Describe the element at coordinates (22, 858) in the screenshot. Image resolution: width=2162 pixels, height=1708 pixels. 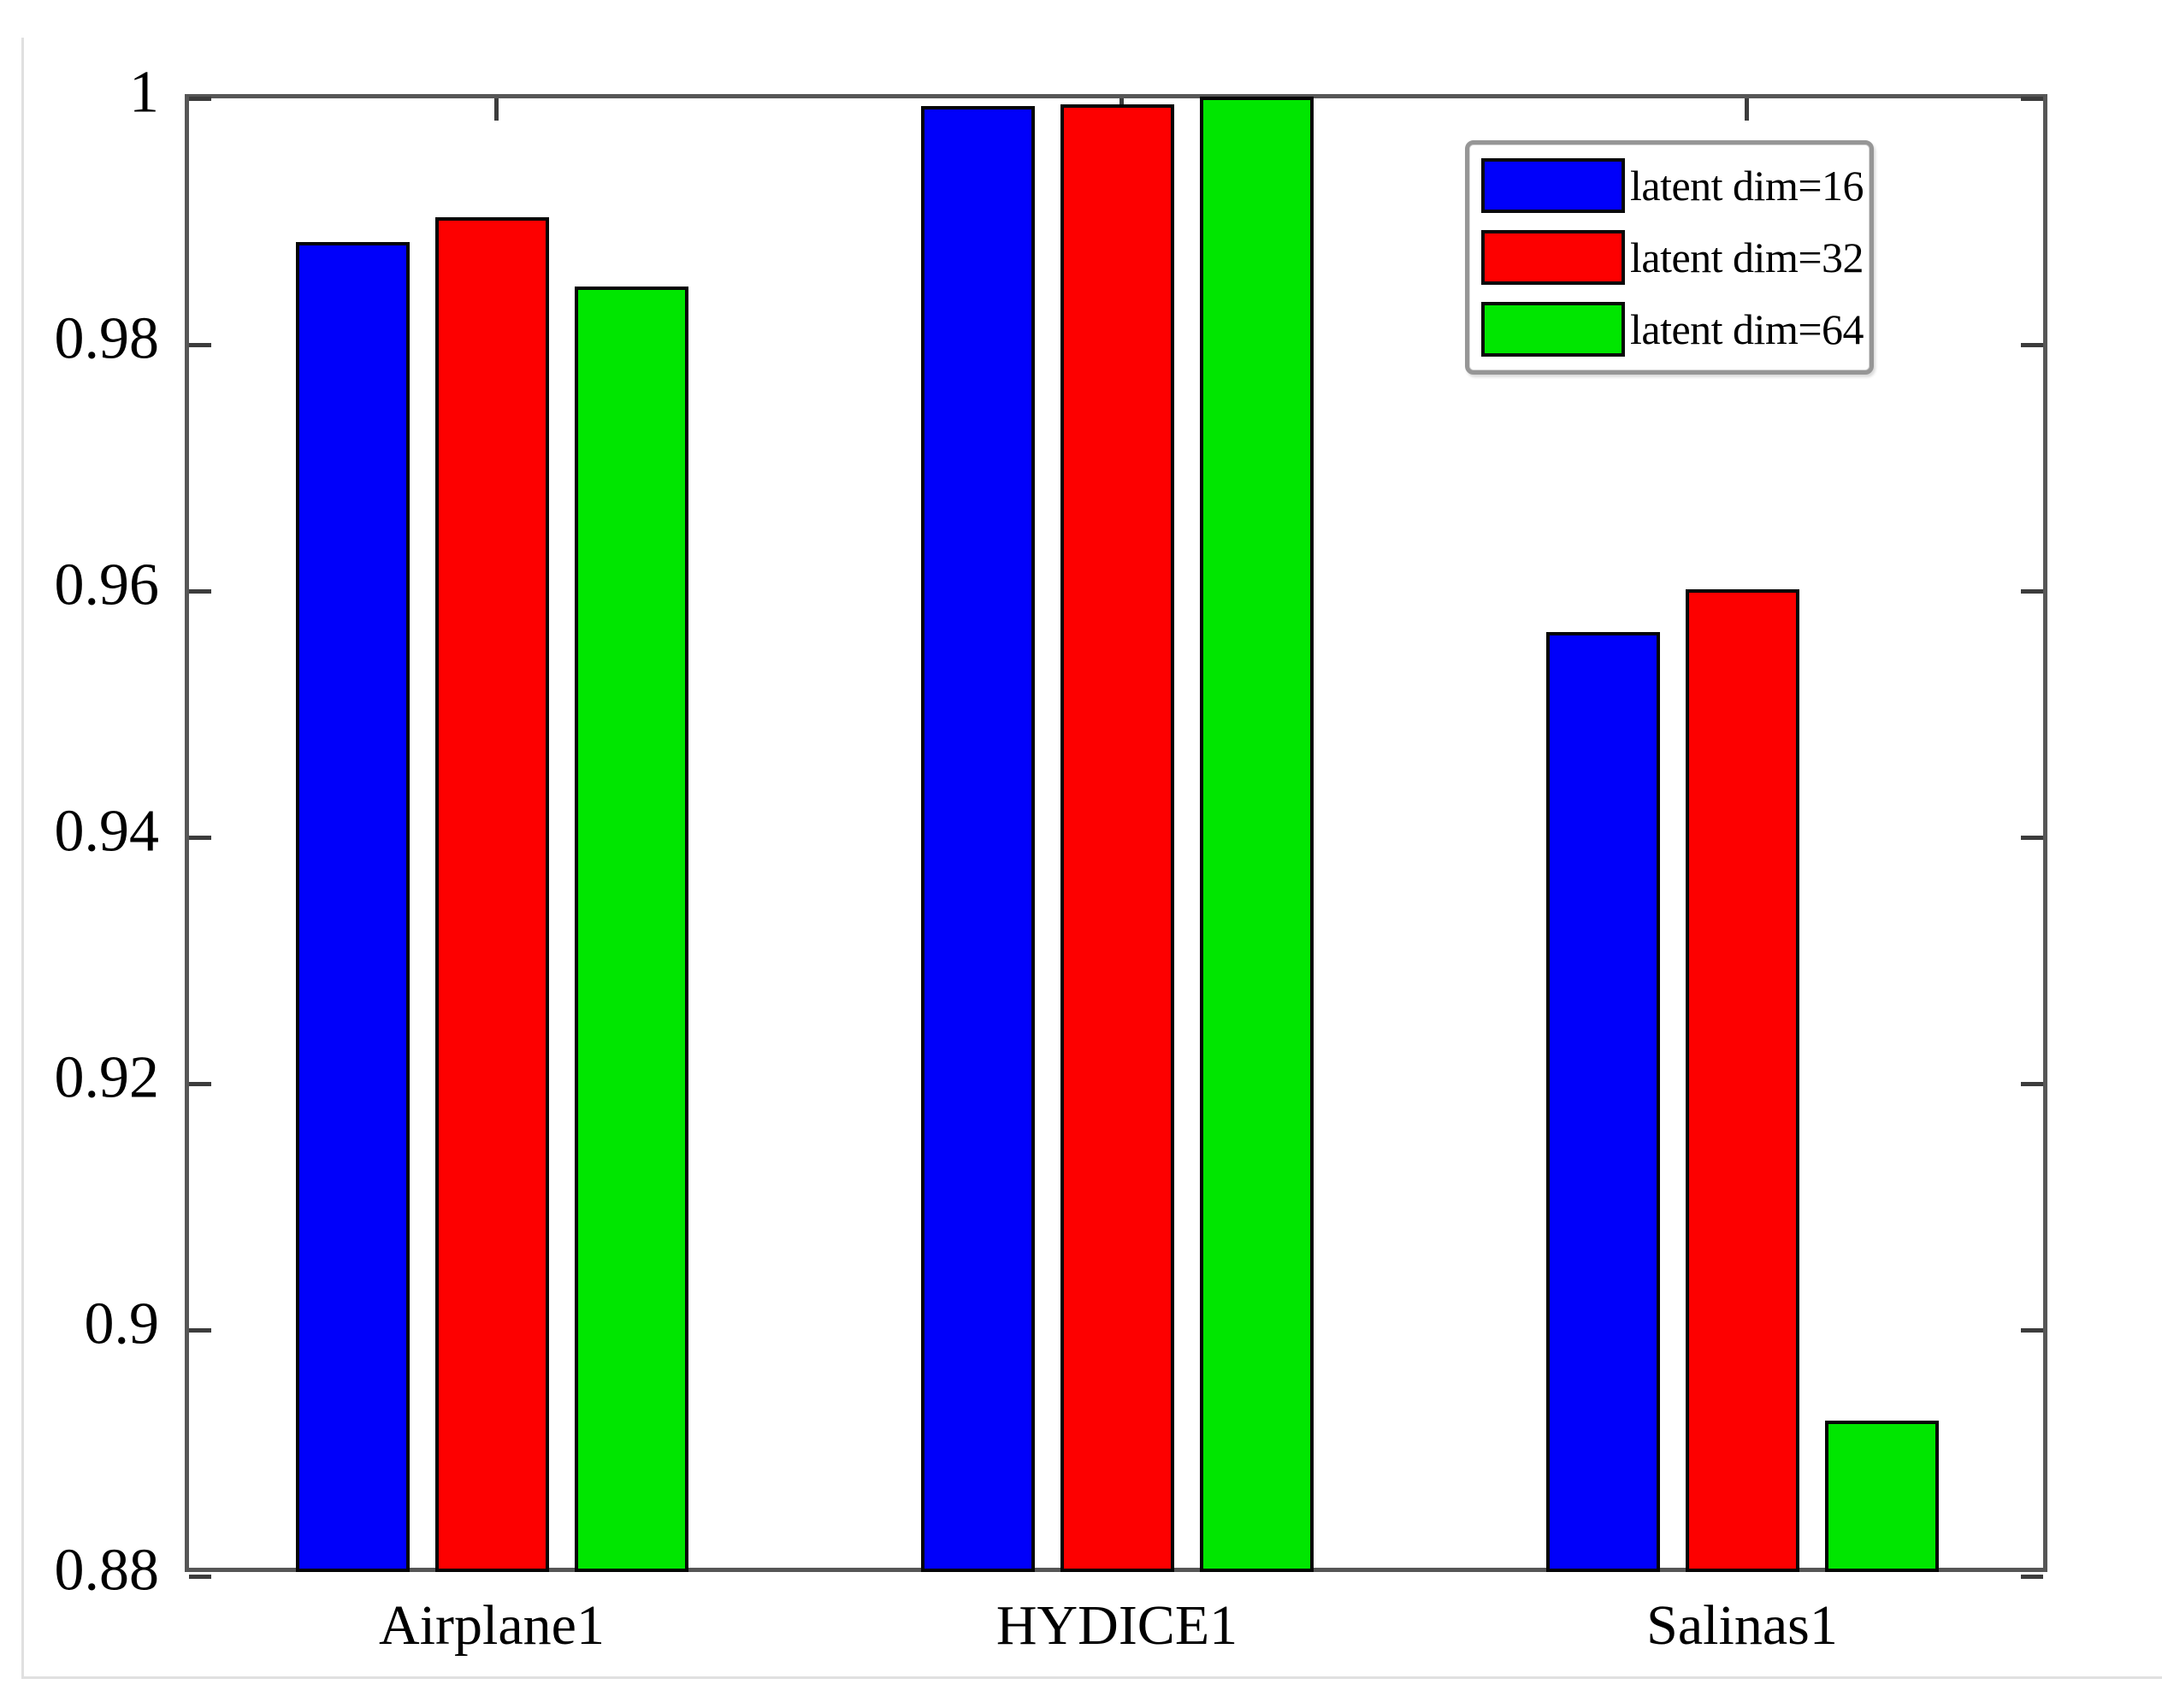
I see `page-border-vertical-line` at that location.